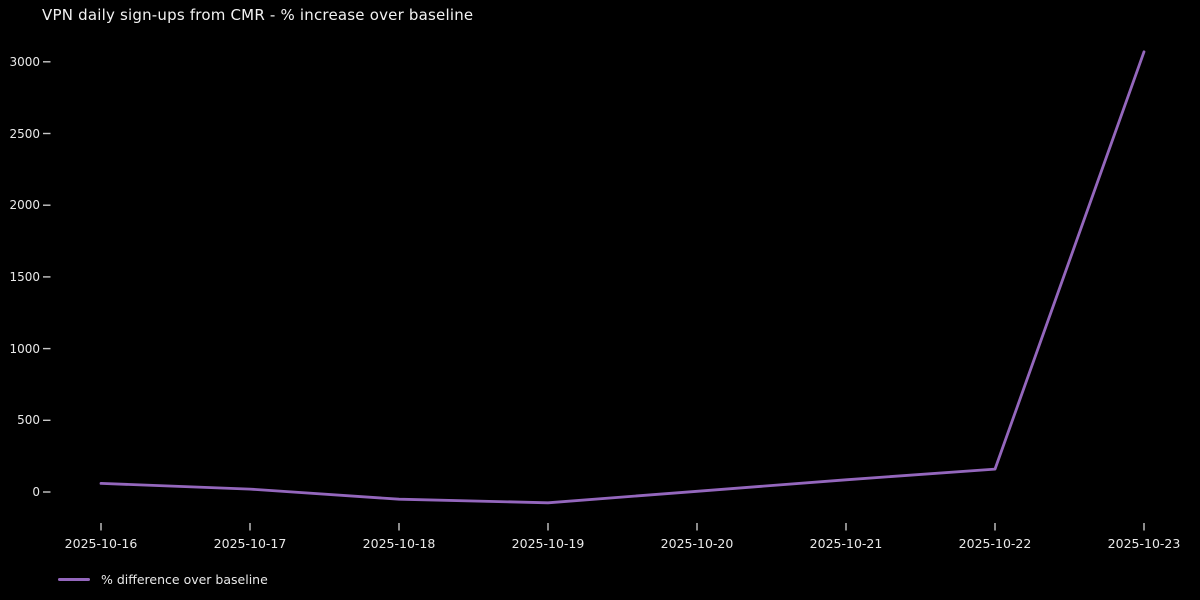 The image size is (1200, 600). I want to click on legend: % difference over baseline, so click(163, 579).